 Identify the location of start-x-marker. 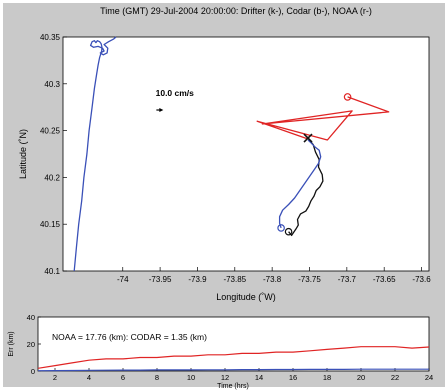
(308, 138).